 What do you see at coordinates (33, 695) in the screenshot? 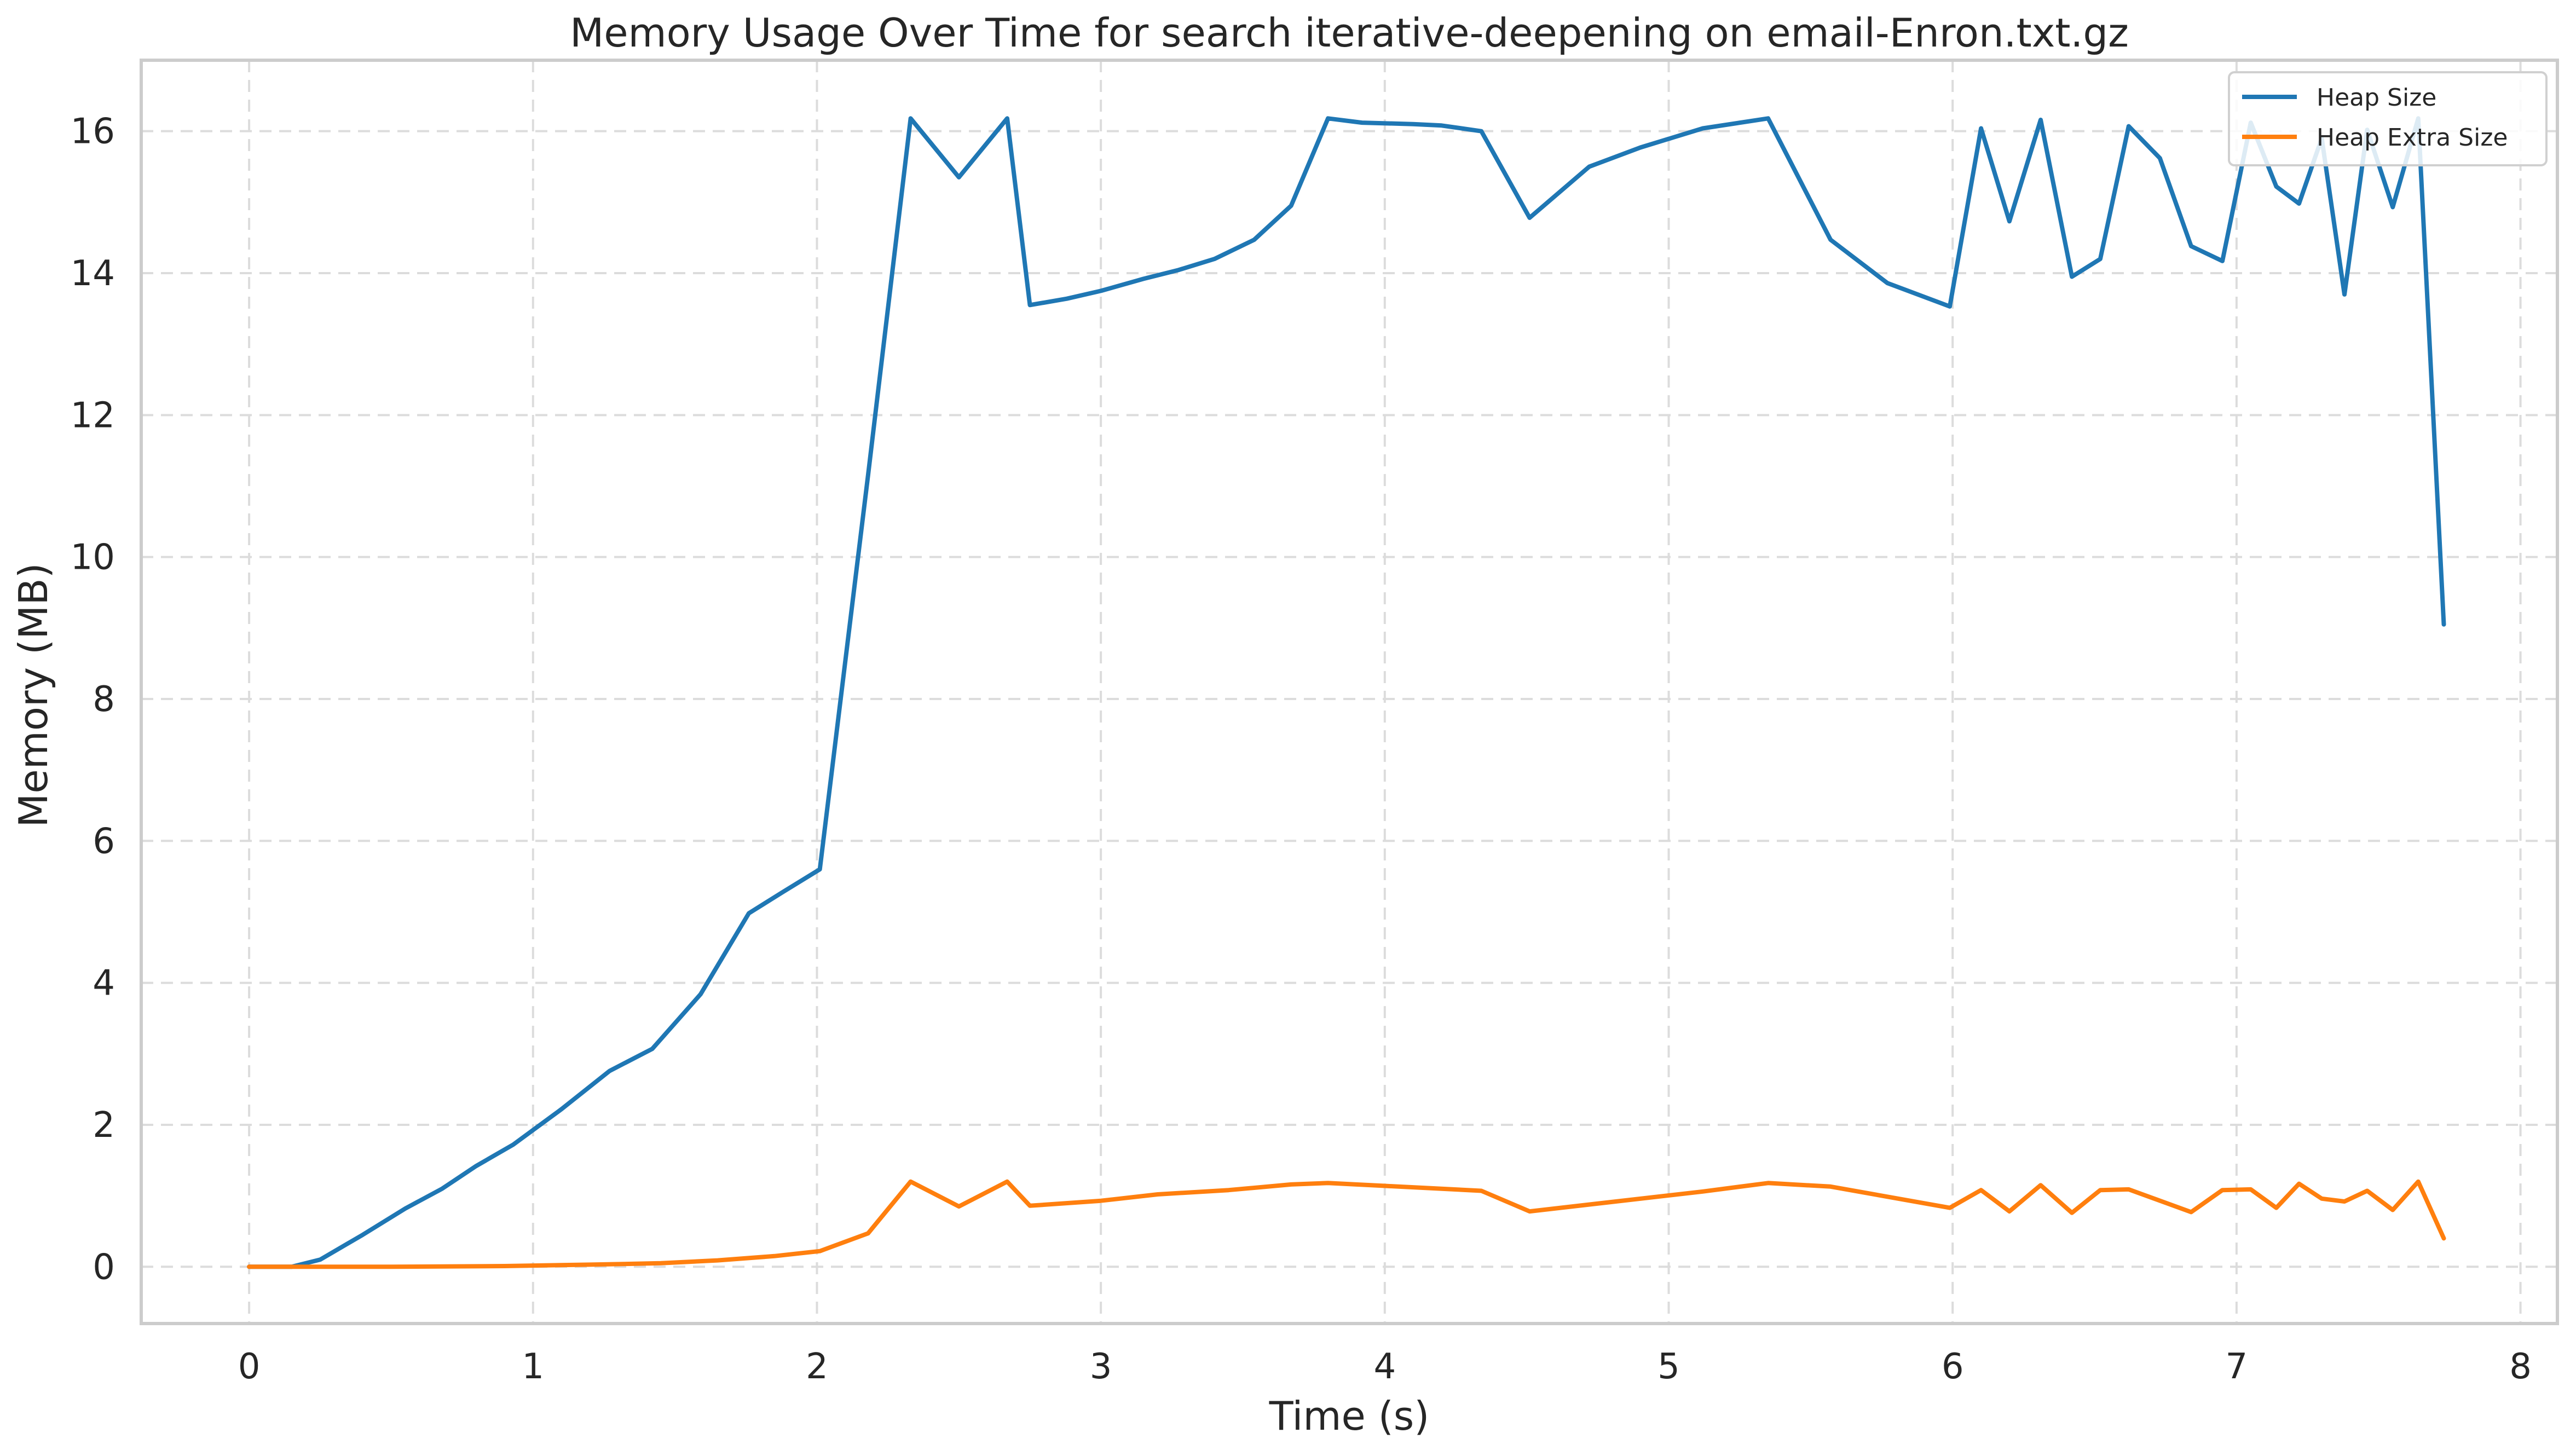
I see `y-axis-title: Memory (MB)` at bounding box center [33, 695].